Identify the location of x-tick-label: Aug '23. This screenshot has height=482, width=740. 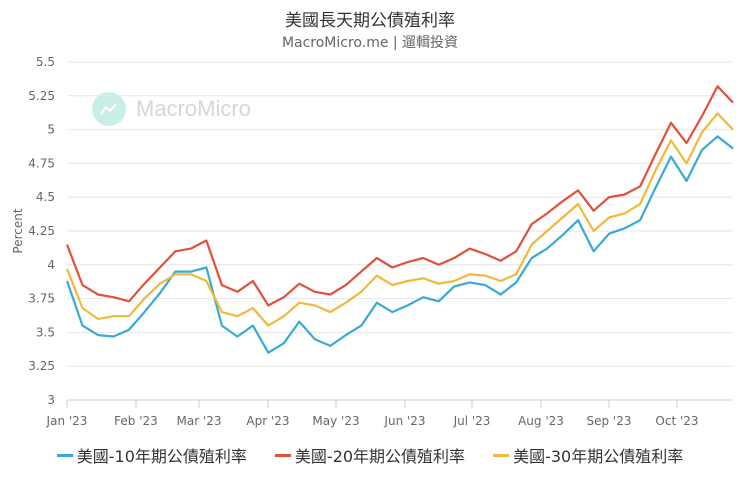
(541, 421).